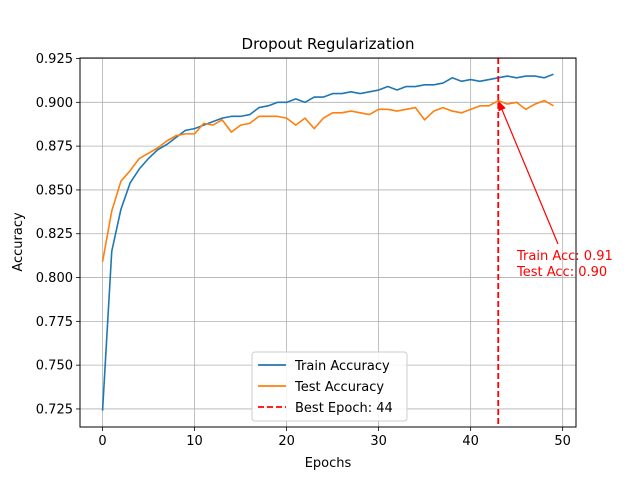 The width and height of the screenshot is (640, 480). I want to click on annotation-test-acc: Test Acc: 0.90, so click(561, 272).